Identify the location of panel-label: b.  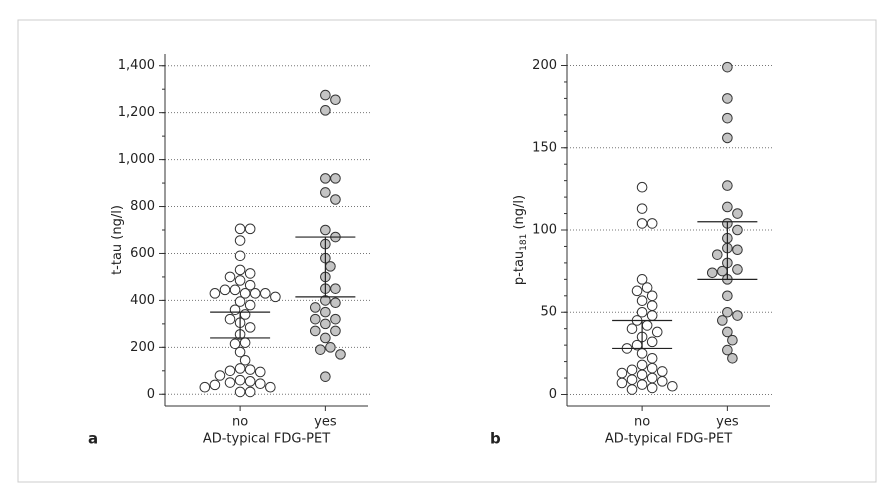
(495, 439).